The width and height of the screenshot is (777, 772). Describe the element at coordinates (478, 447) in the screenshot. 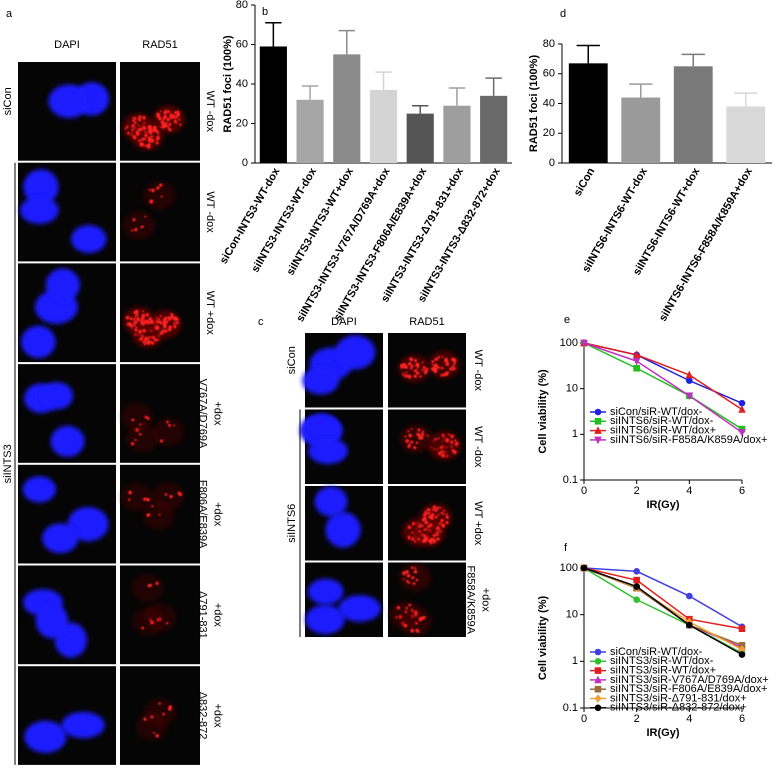

I see `row-label: WT -dox` at that location.